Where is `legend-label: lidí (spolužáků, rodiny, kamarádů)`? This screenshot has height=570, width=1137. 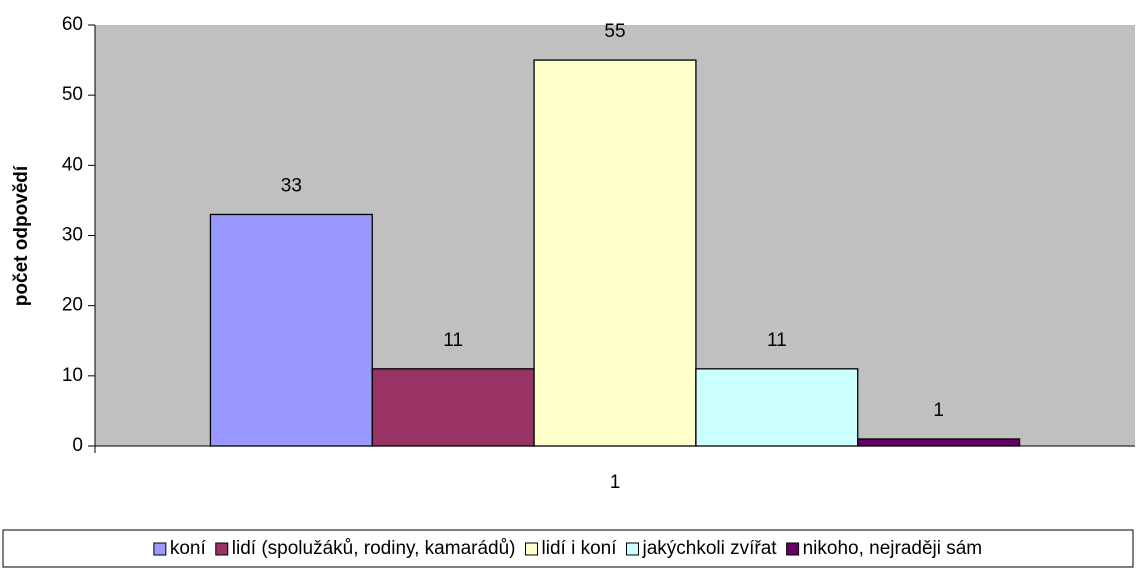
legend-label: lidí (spolužáků, rodiny, kamarádů) is located at coordinates (374, 548).